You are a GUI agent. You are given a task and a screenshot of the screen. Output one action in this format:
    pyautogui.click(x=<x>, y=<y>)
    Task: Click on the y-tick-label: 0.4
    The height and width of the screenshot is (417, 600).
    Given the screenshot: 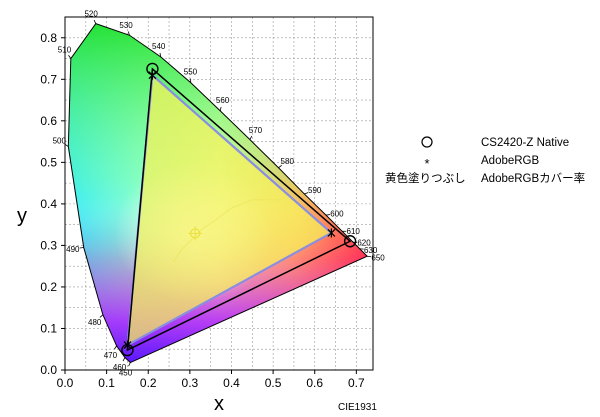 What is the action you would take?
    pyautogui.click(x=48, y=204)
    